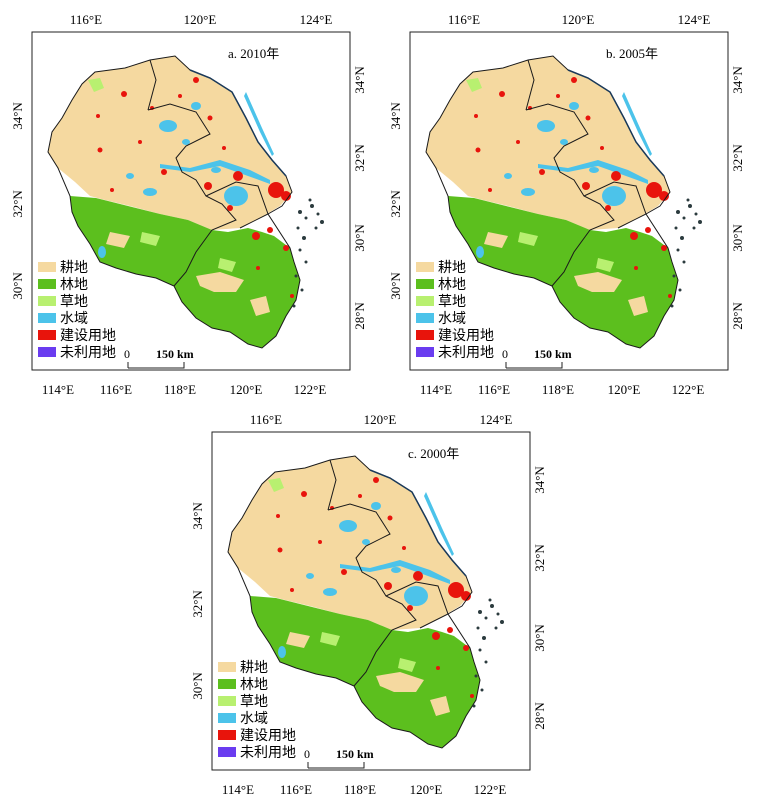  Describe the element at coordinates (88, 353) in the screenshot. I see `legend-label: 未利用地` at that location.